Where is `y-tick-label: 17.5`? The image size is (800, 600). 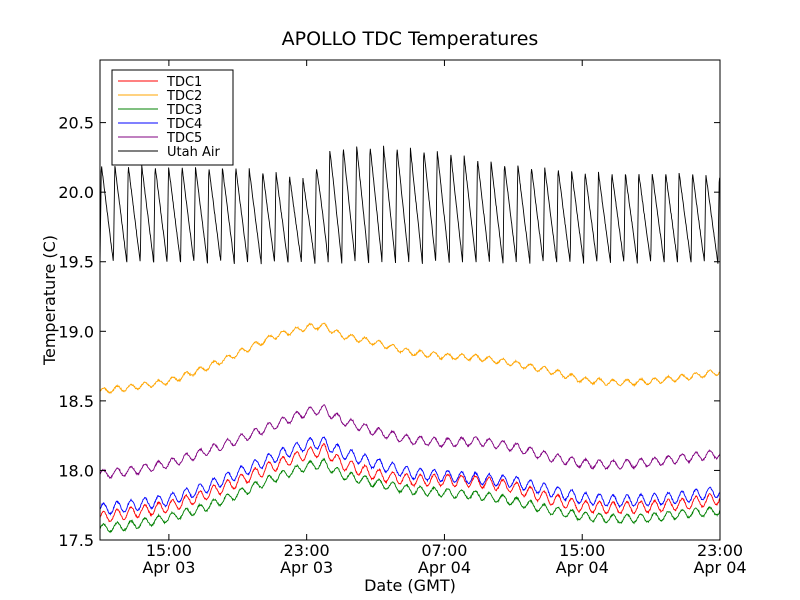
y-tick-label: 17.5 is located at coordinates (76, 540).